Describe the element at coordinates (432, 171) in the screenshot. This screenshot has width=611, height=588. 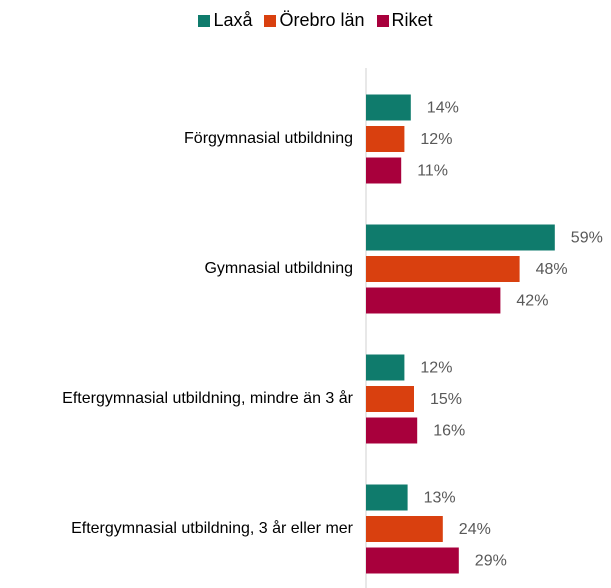
I see `value-label: 11%` at that location.